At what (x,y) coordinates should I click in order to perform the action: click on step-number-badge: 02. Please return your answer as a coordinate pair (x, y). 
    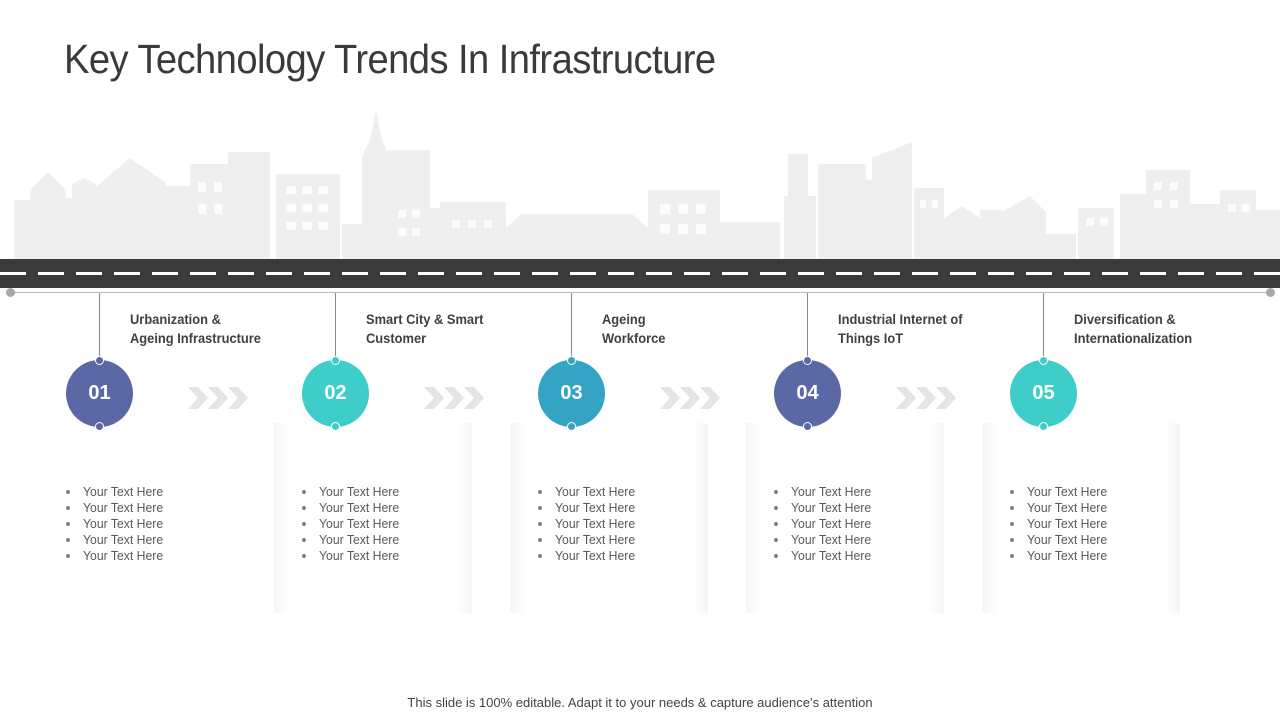
    Looking at the image, I should click on (335, 393).